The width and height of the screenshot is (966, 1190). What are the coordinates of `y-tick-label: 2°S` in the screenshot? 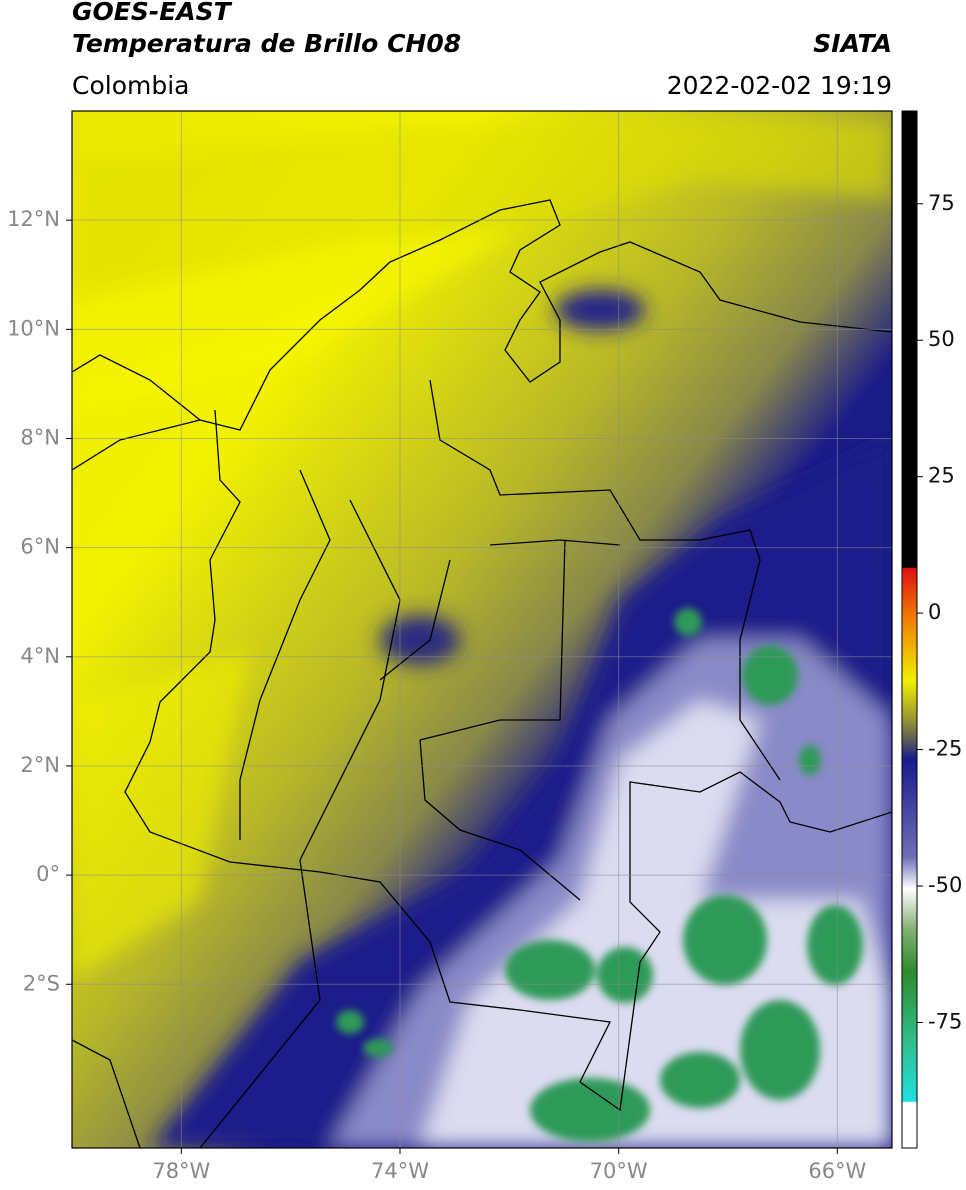 It's located at (41, 983).